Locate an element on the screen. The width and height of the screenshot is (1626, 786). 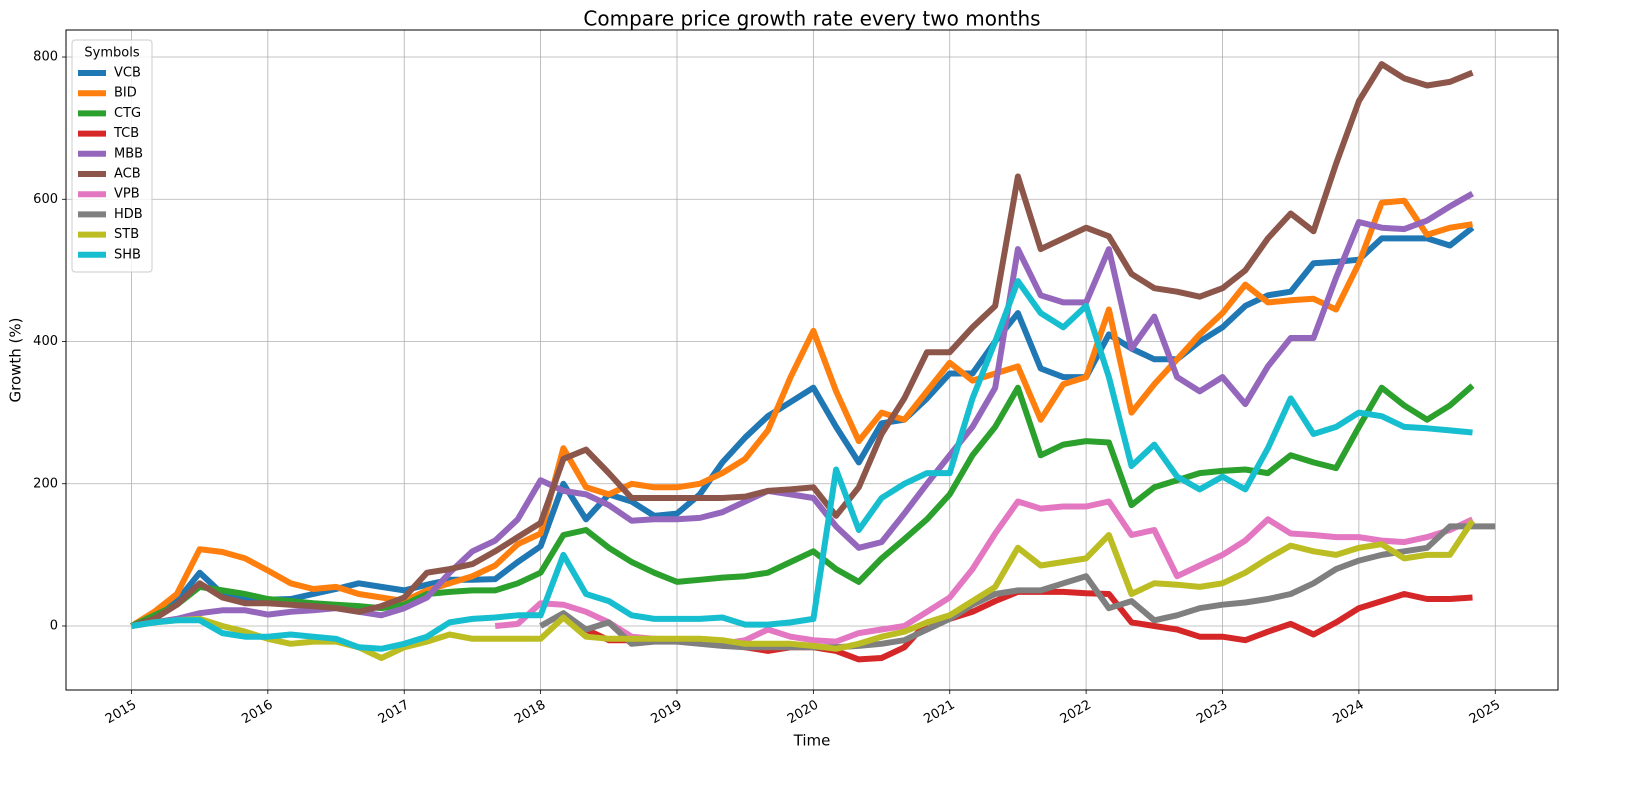
legend-label: CTG is located at coordinates (127, 113).